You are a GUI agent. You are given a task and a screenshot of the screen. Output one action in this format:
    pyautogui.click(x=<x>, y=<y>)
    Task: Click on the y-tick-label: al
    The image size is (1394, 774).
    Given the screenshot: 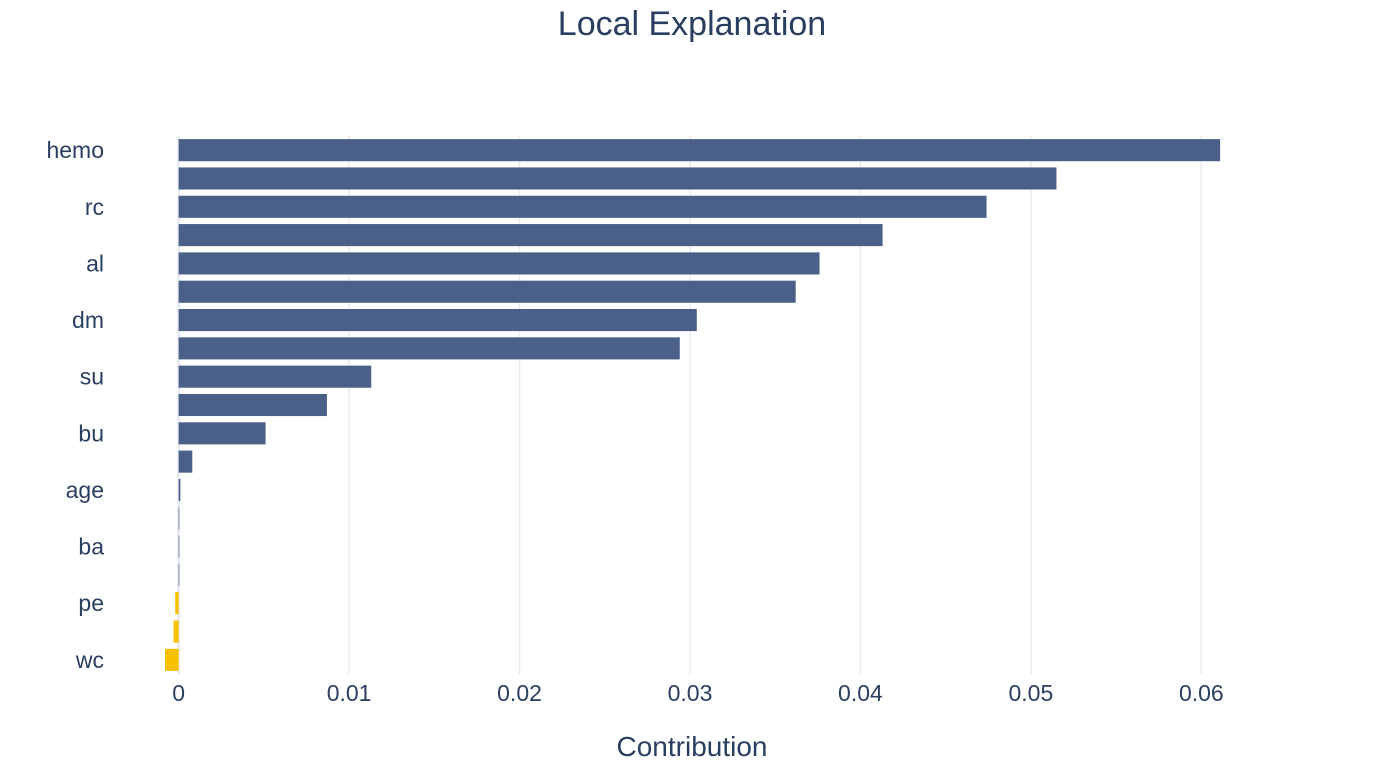 What is the action you would take?
    pyautogui.click(x=95, y=263)
    